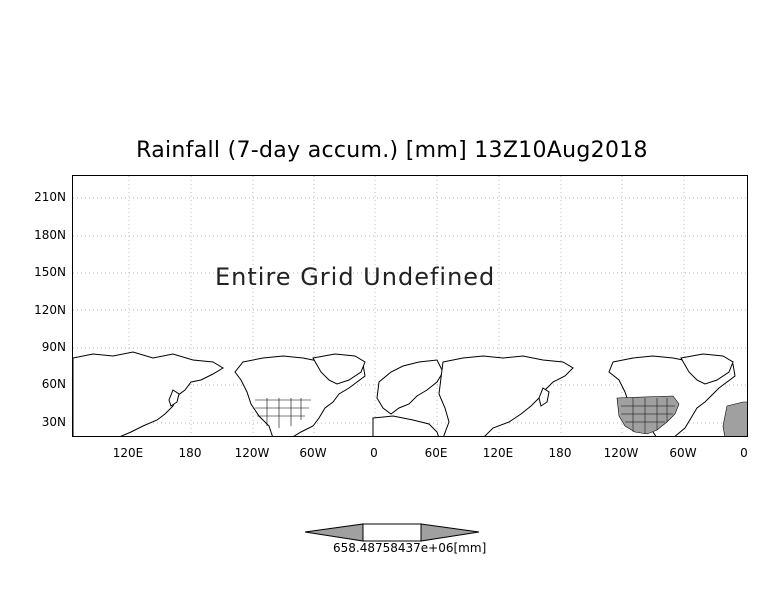  Describe the element at coordinates (174, 398) in the screenshot. I see `japan` at that location.